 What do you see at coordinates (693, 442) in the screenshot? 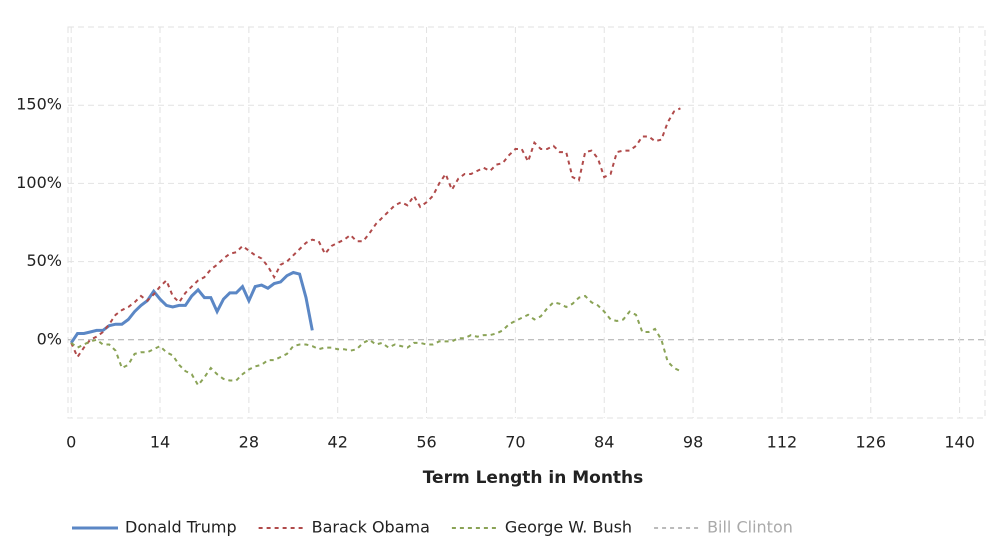
I see `x-tick-label: 98` at bounding box center [693, 442].